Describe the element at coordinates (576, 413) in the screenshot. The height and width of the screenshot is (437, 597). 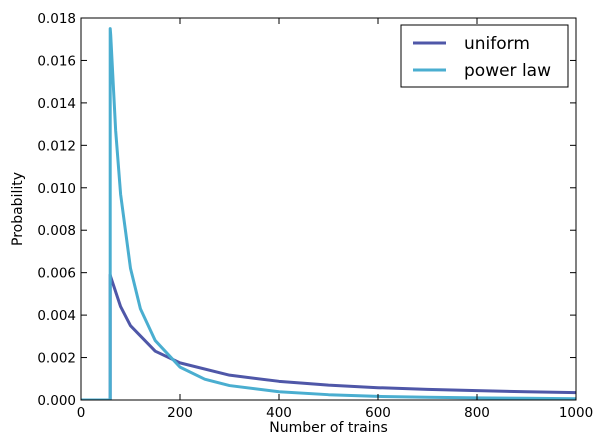
I see `x-tick-label: 1000` at that location.